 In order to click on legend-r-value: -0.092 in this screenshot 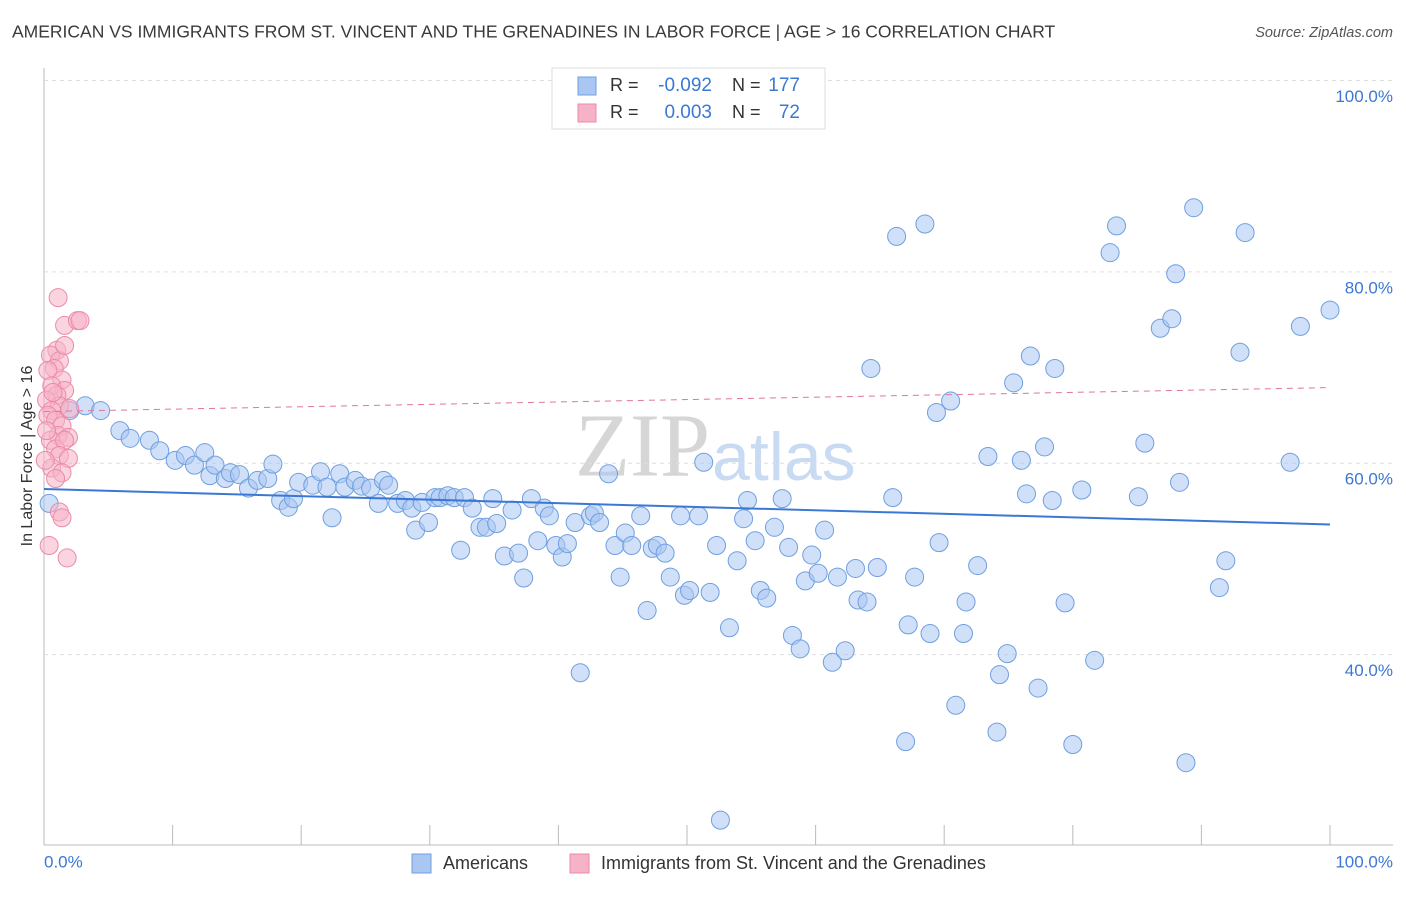, I will do `click(685, 85)`.